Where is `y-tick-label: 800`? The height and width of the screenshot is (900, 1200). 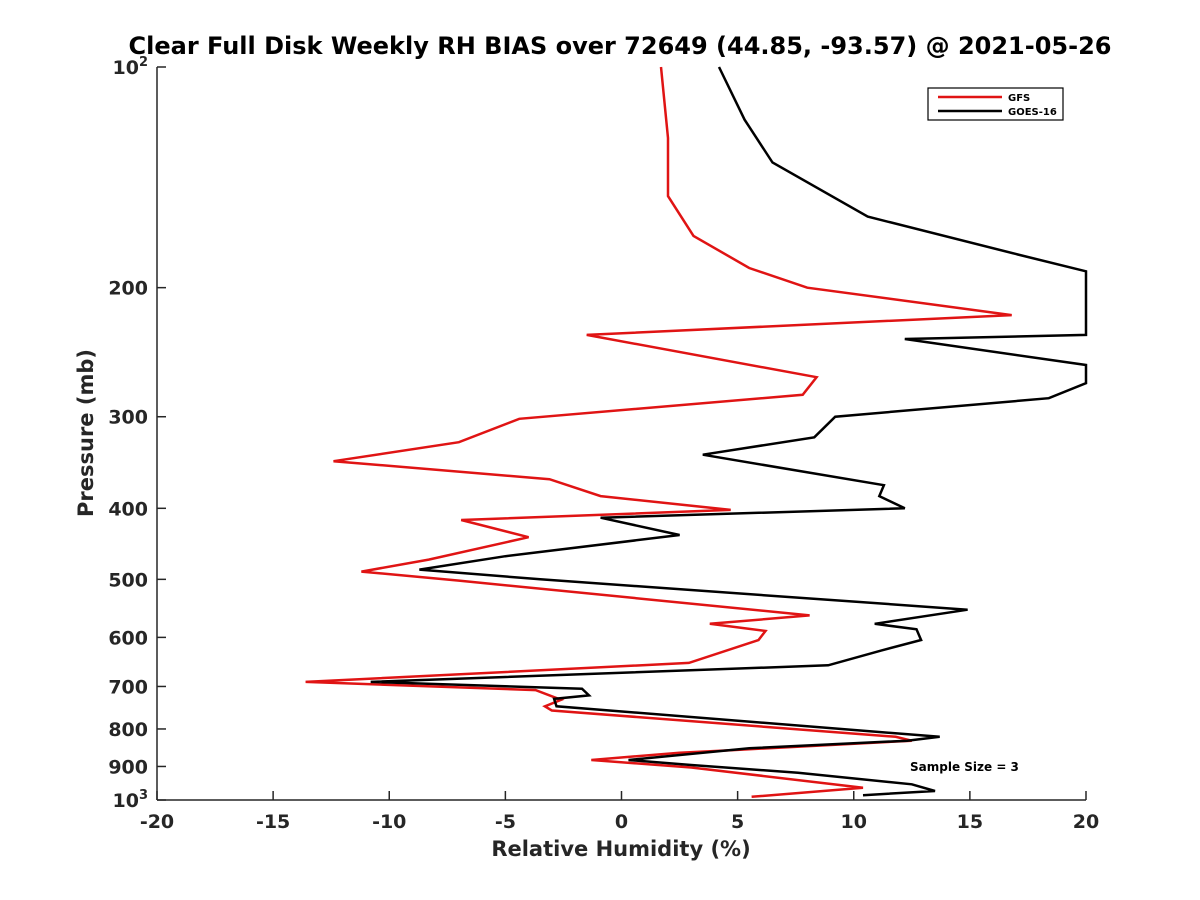 y-tick-label: 800 is located at coordinates (128, 730).